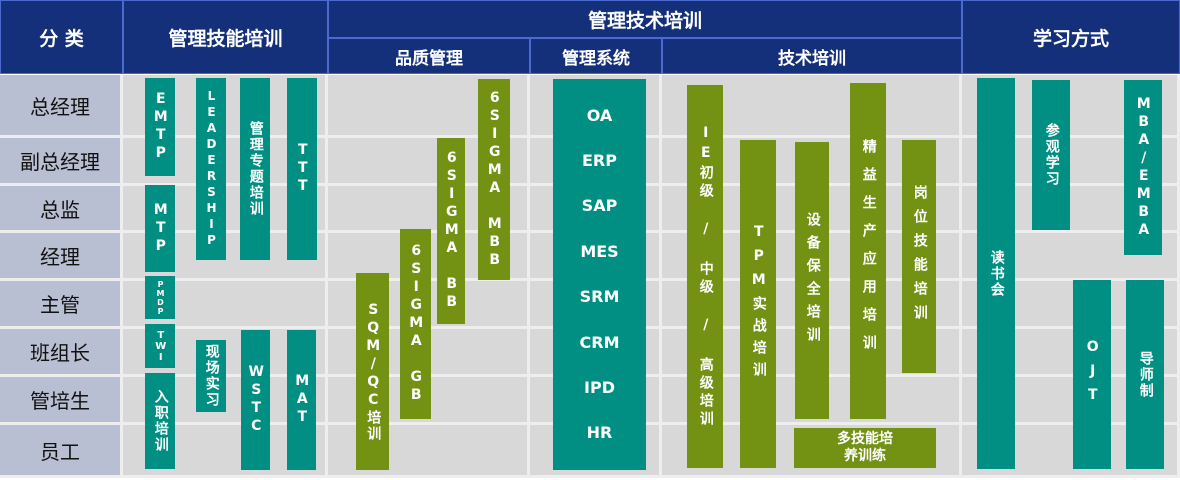 The height and width of the screenshot is (480, 1180). Describe the element at coordinates (599, 251) in the screenshot. I see `system-item: MES` at that location.